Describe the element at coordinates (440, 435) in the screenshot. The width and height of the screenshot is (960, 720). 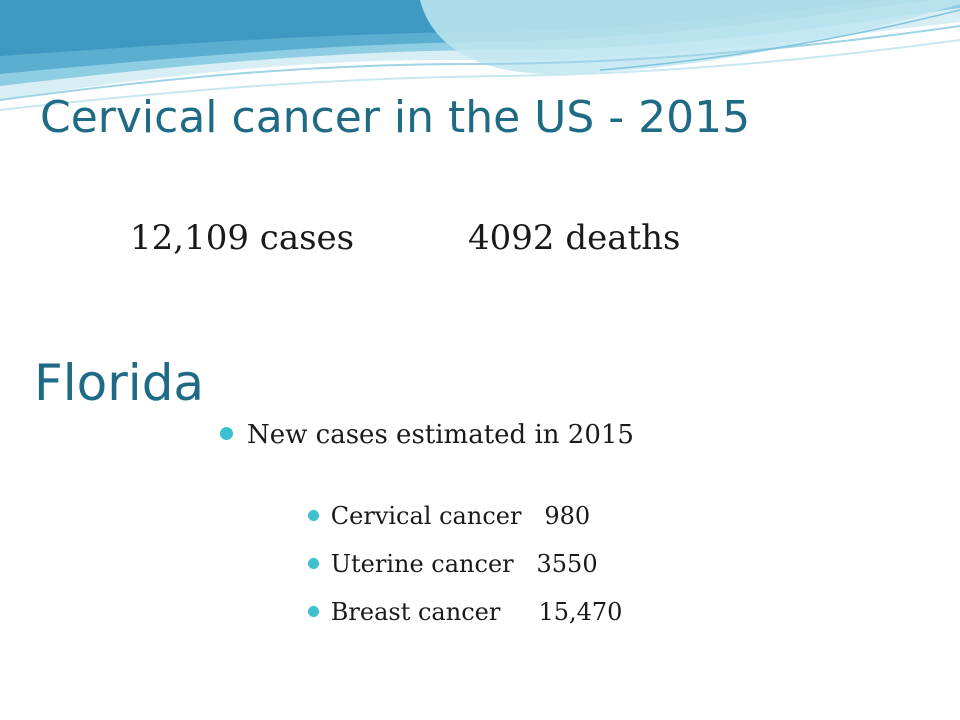
I see `bullet-main-text: New cases estimated in 2015` at that location.